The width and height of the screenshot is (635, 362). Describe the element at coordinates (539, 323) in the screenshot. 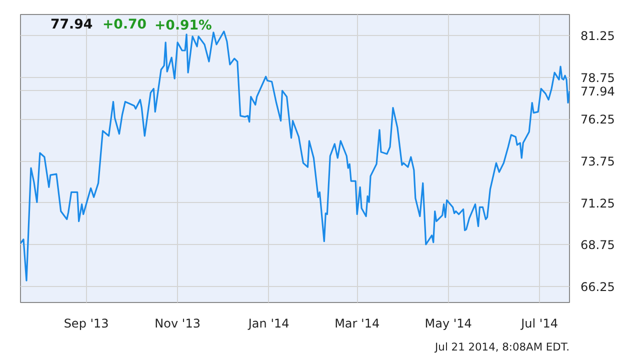

I see `x-tick-label: Jul '14` at that location.